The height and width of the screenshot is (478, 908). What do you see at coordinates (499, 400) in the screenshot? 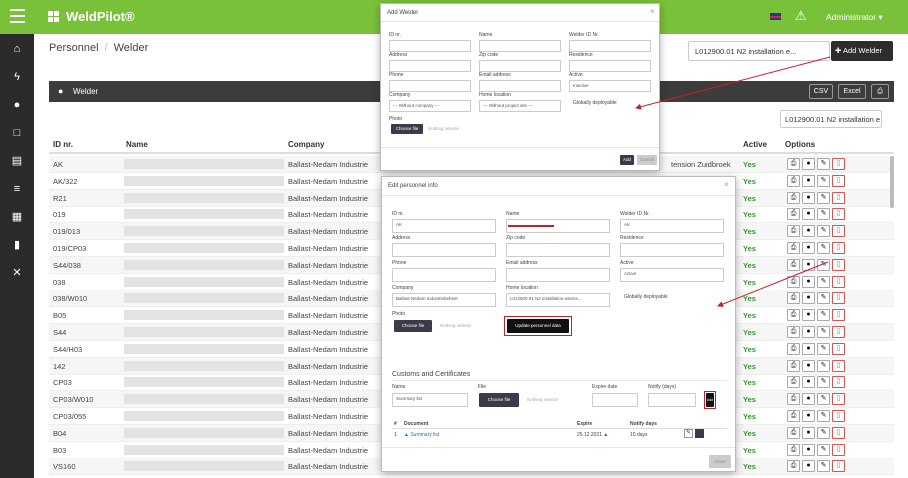
I see `cert-choose-file-button: Choose file` at bounding box center [499, 400].